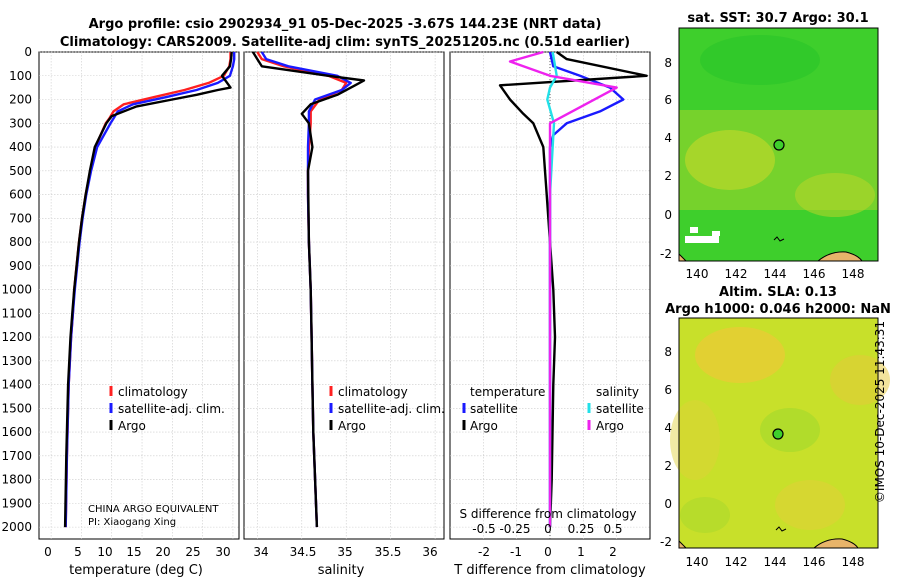 The height and width of the screenshot is (580, 900). I want to click on t-difference-axis-label: T difference from climatology, so click(549, 570).